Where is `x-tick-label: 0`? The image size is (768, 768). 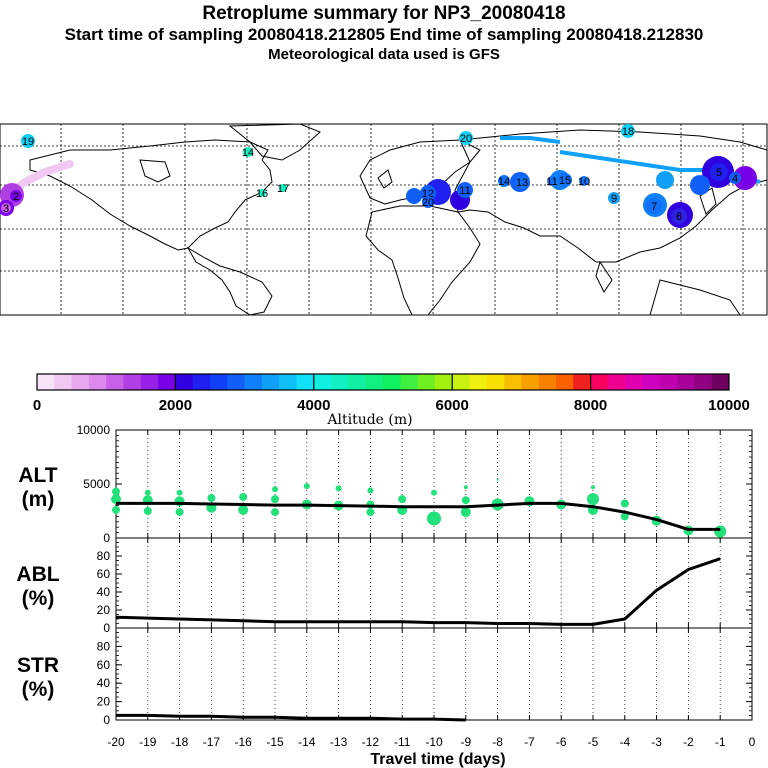
x-tick-label: 0 is located at coordinates (752, 742).